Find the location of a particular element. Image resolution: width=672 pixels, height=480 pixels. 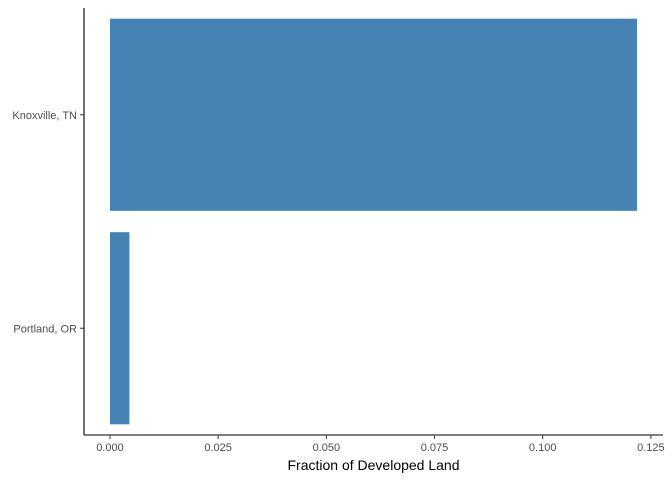

x-tick-label: 0.000 is located at coordinates (110, 448).